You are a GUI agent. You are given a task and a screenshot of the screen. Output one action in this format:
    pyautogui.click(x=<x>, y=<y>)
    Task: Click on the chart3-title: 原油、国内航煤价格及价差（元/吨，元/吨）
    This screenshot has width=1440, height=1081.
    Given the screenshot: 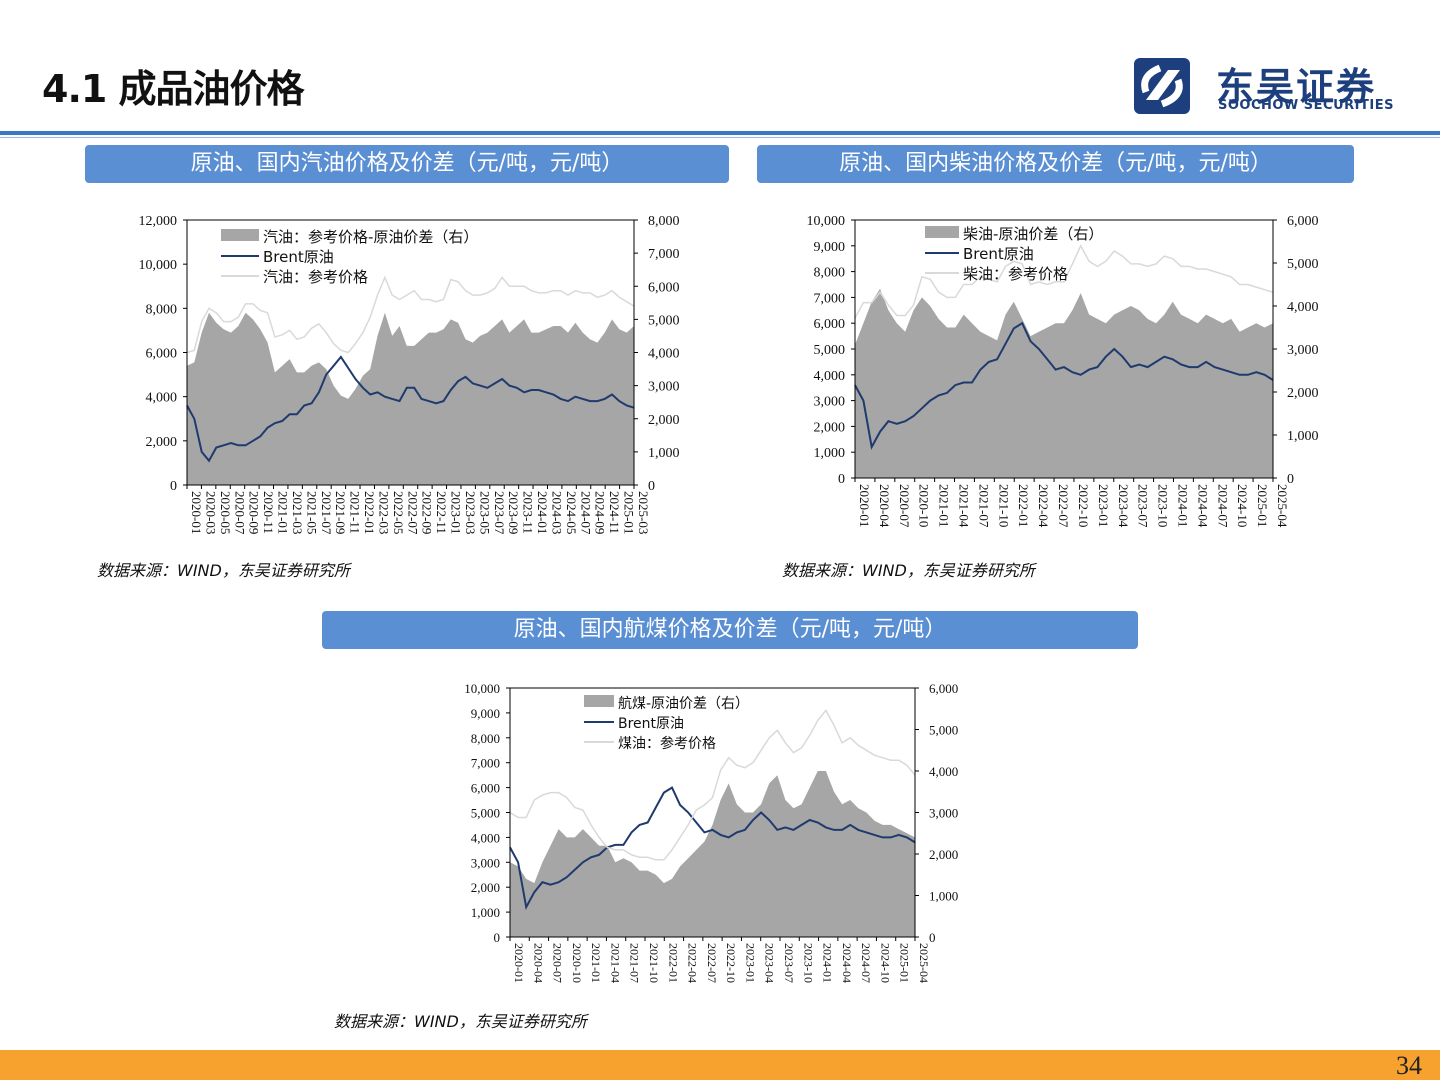 What is the action you would take?
    pyautogui.click(x=730, y=630)
    